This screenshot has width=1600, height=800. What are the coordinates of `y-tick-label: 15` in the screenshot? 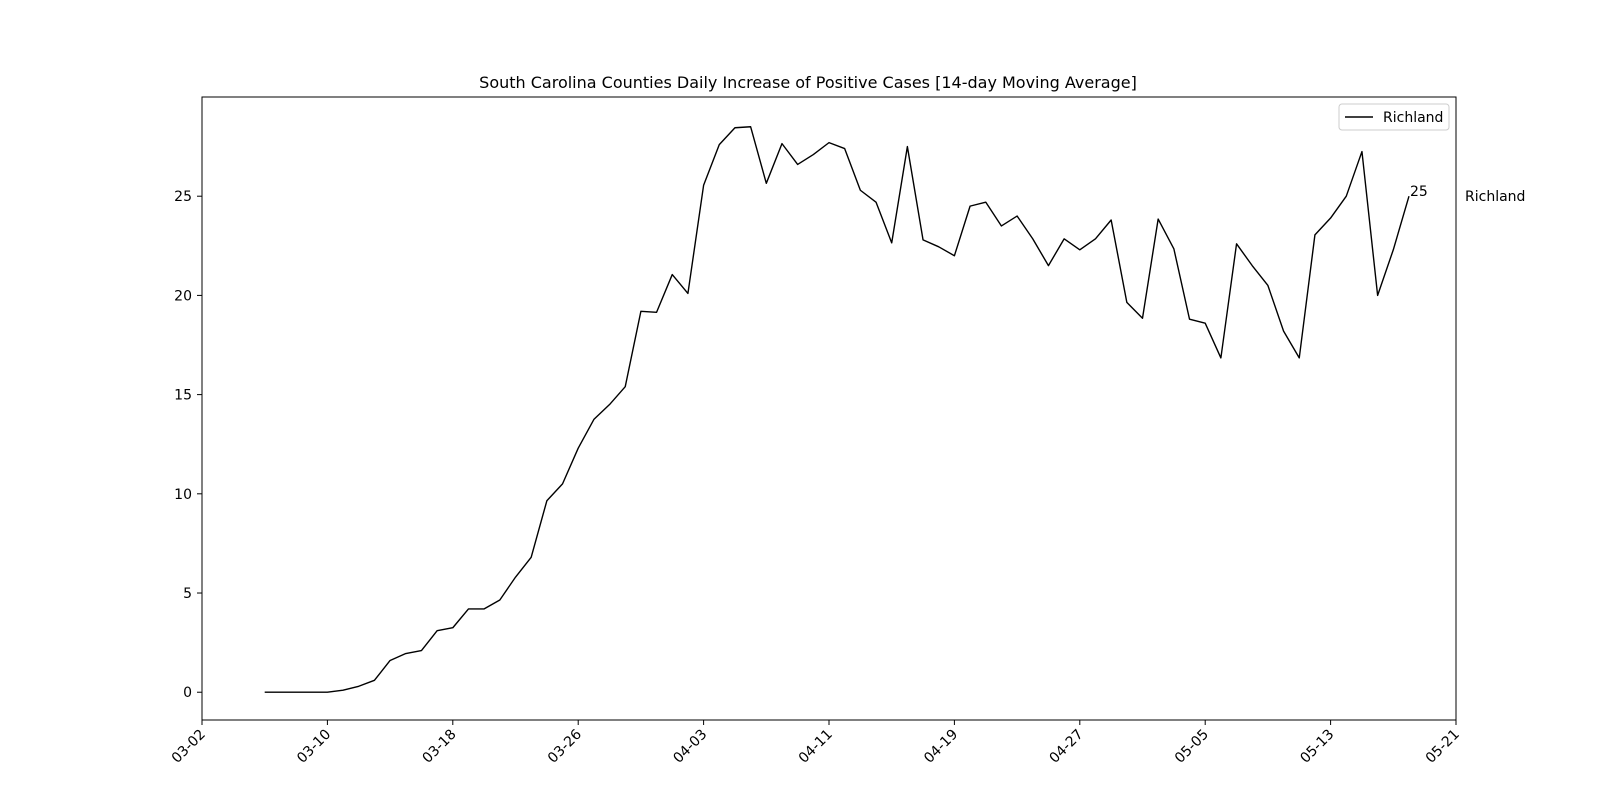 It's located at (183, 396).